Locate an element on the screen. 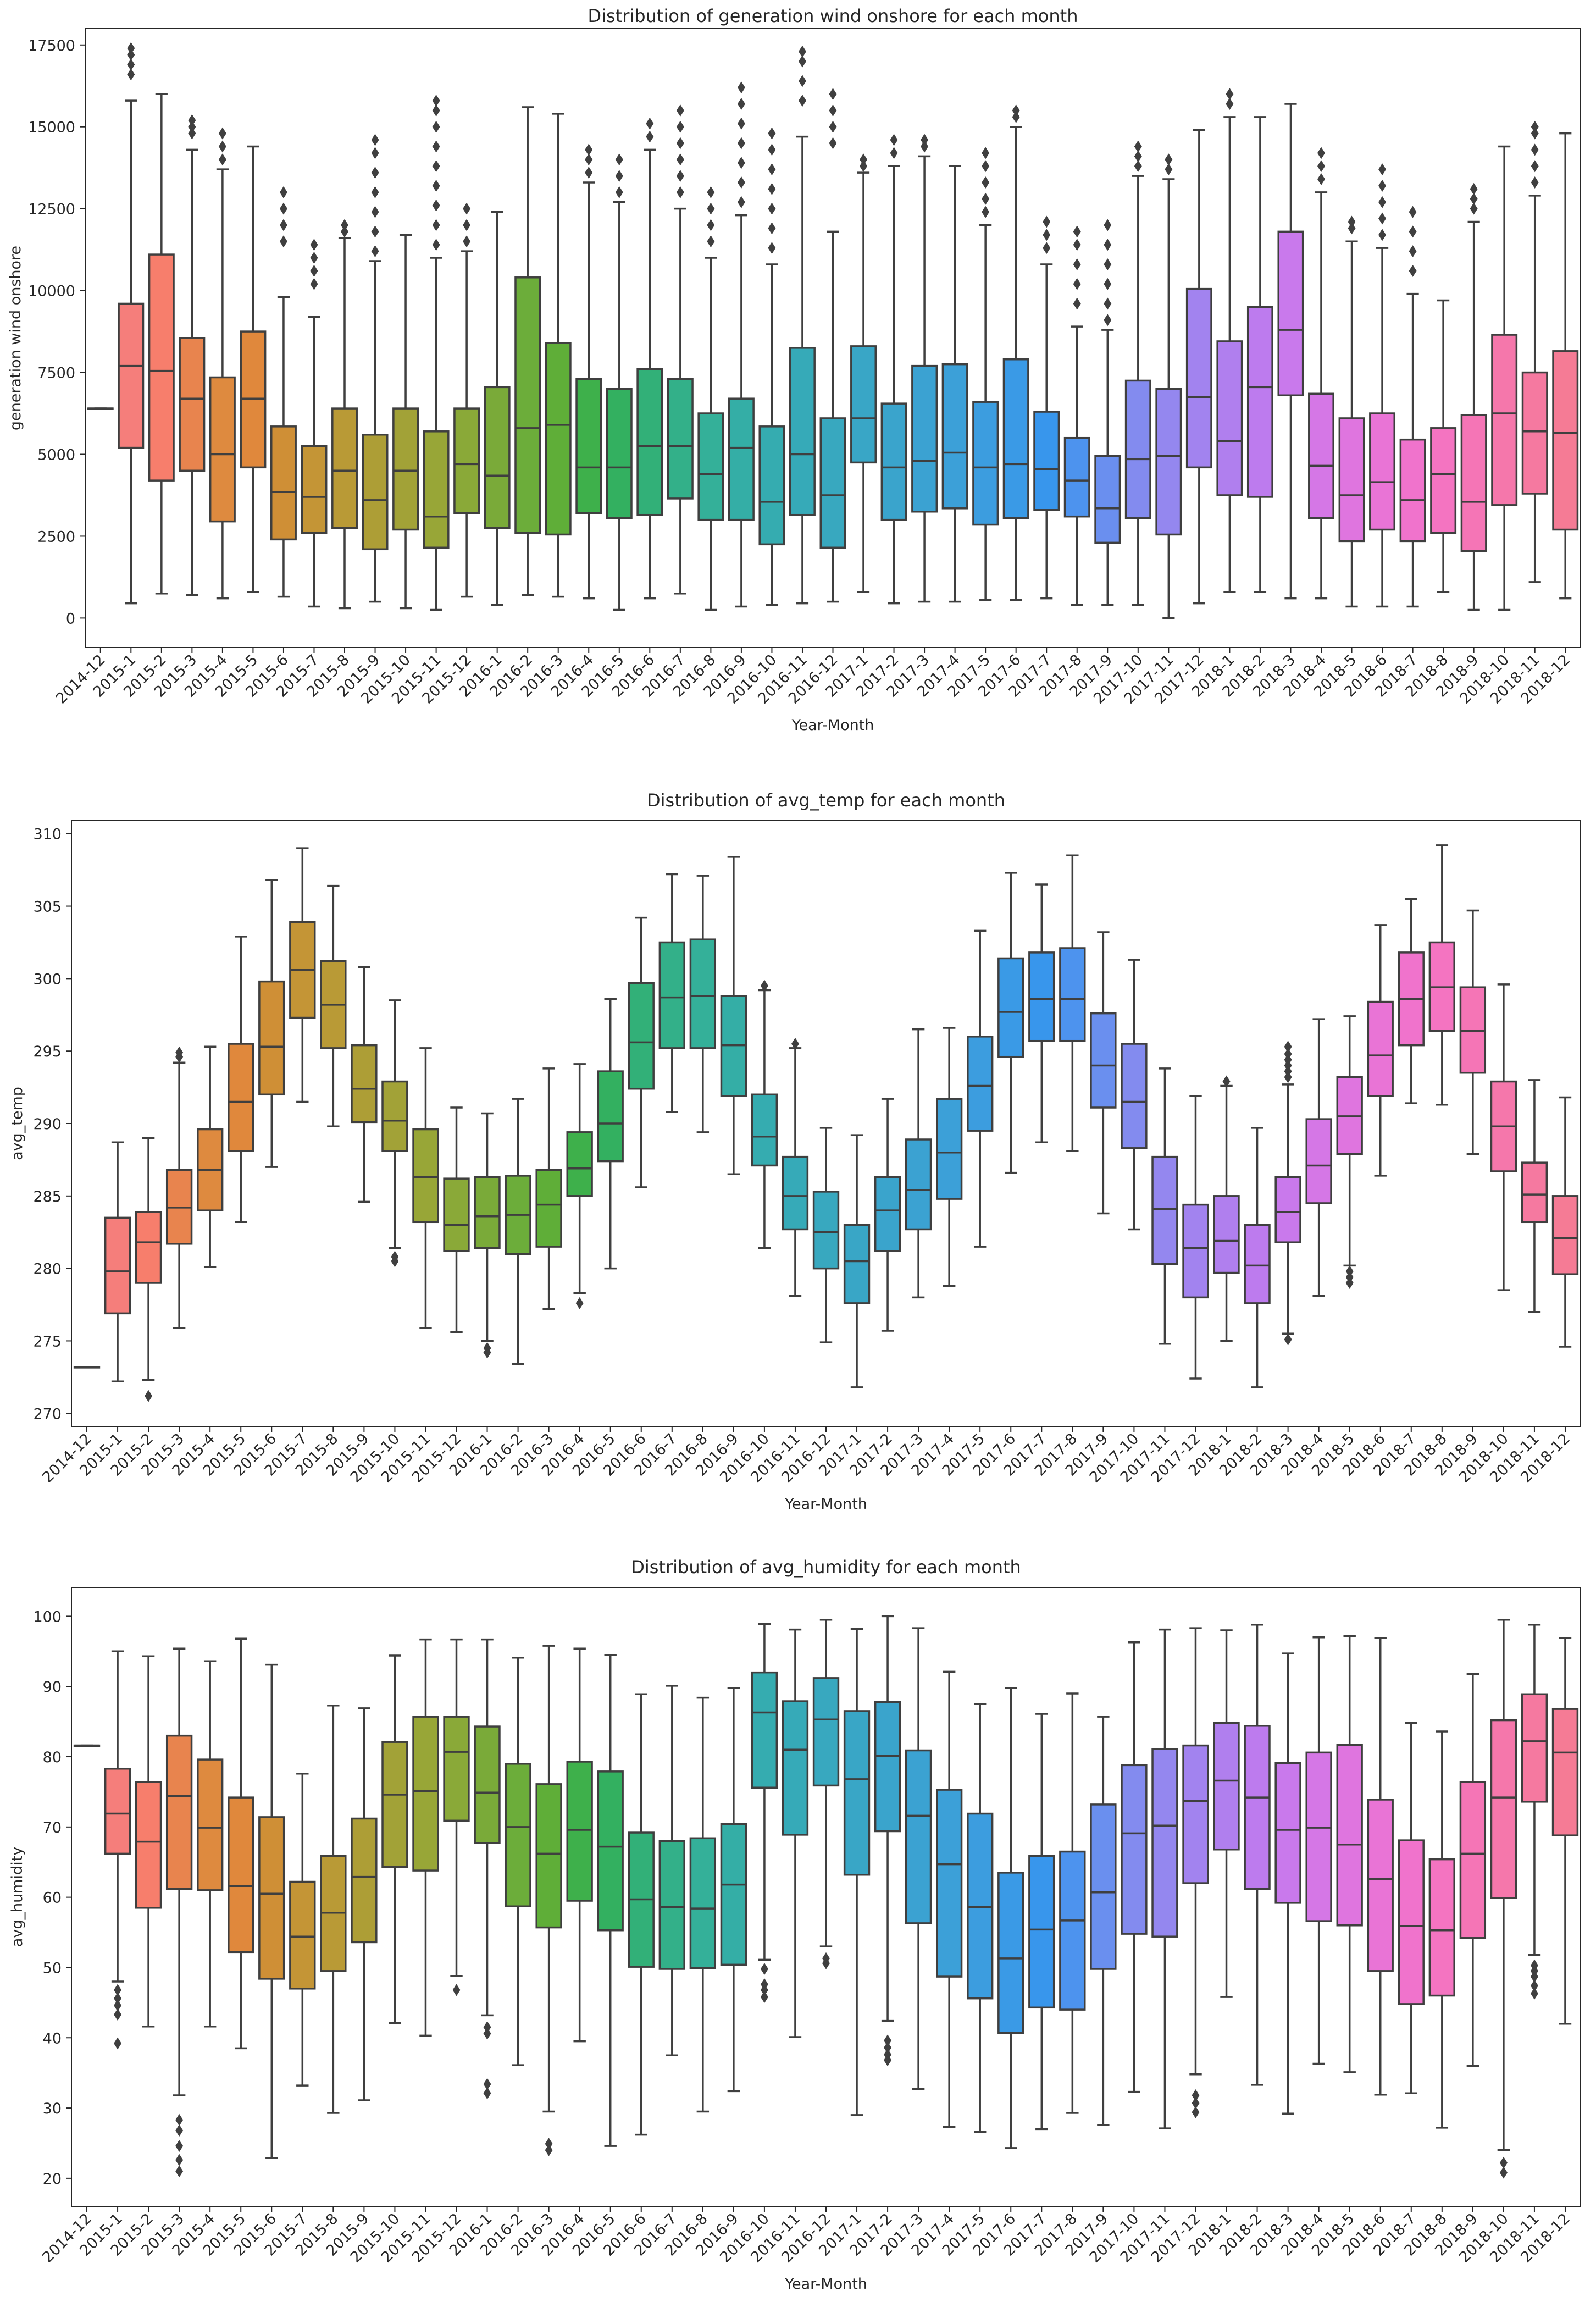 The width and height of the screenshot is (1596, 2302). y-tick-label: 70 is located at coordinates (52, 1827).